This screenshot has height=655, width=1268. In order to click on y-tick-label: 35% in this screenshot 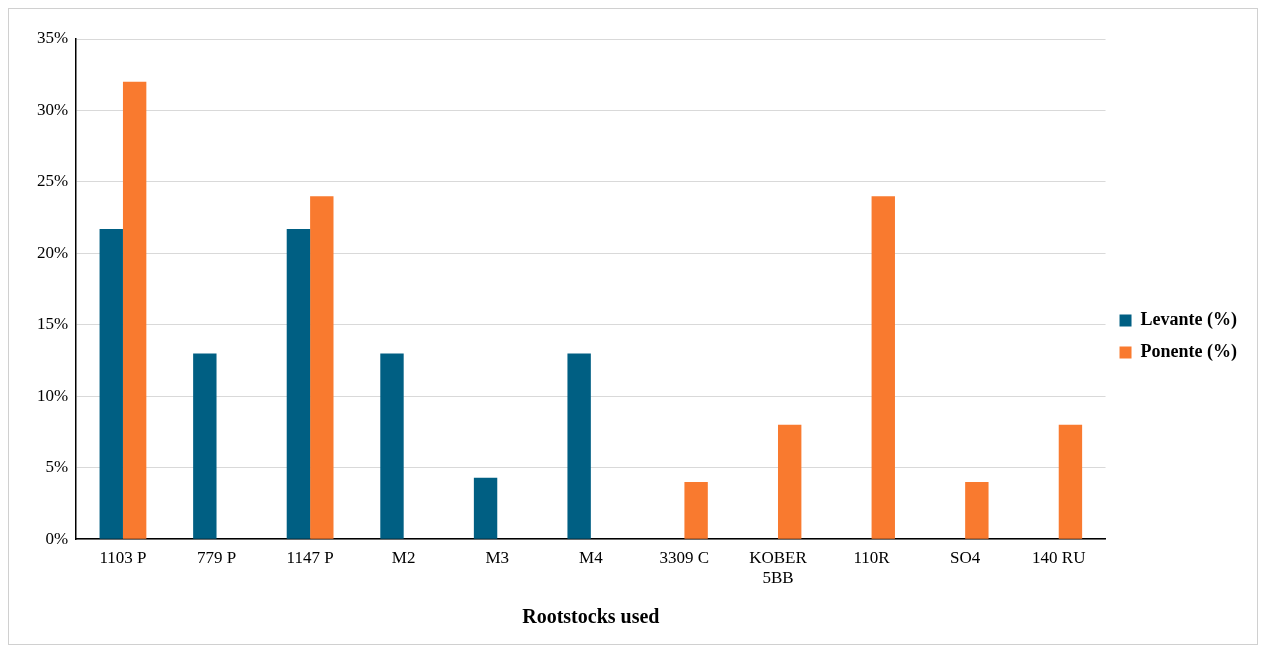, I will do `click(52, 38)`.